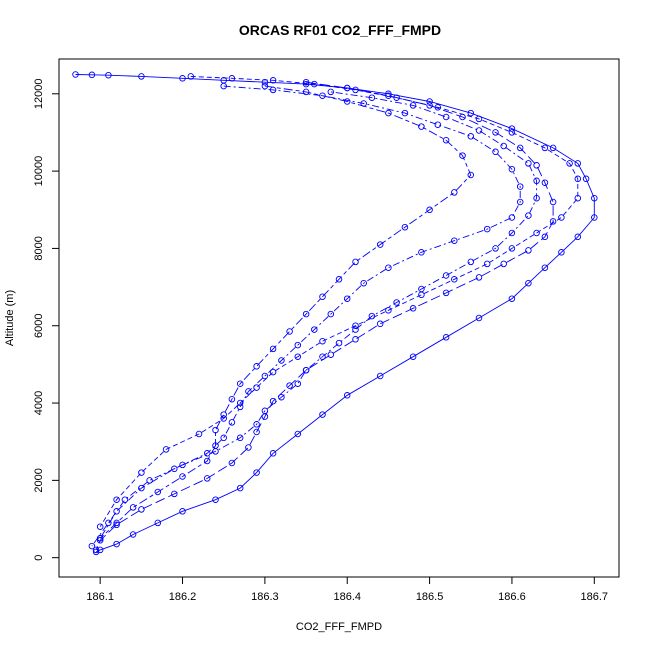 This screenshot has height=650, width=650. Describe the element at coordinates (595, 597) in the screenshot. I see `x-tick-label: 186.7` at that location.